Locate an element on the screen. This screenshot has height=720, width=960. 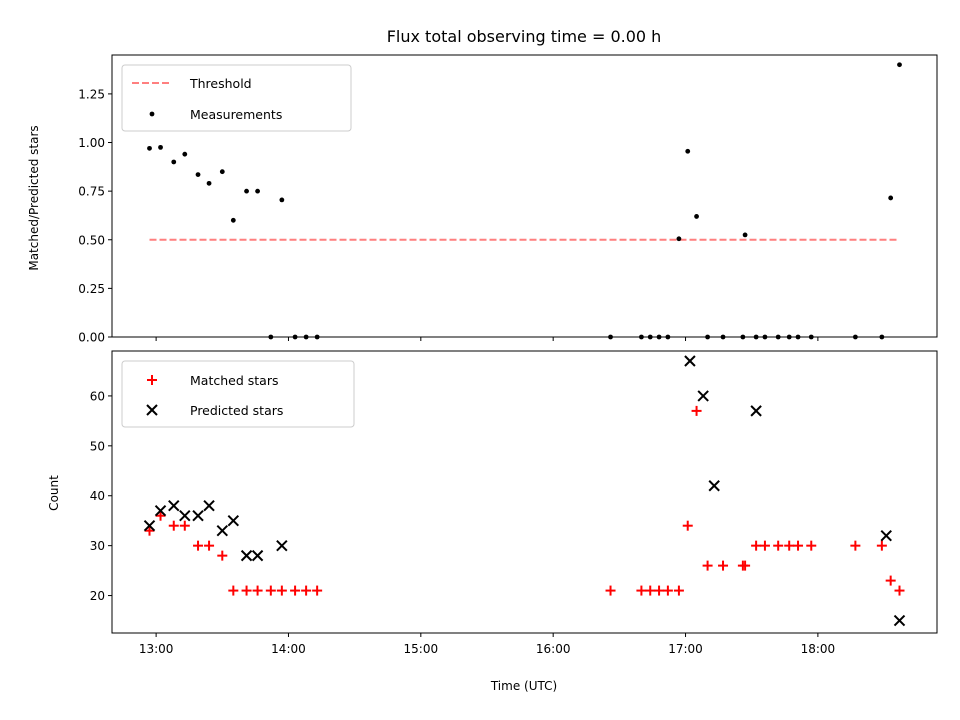
top-legend-box is located at coordinates (236, 98).